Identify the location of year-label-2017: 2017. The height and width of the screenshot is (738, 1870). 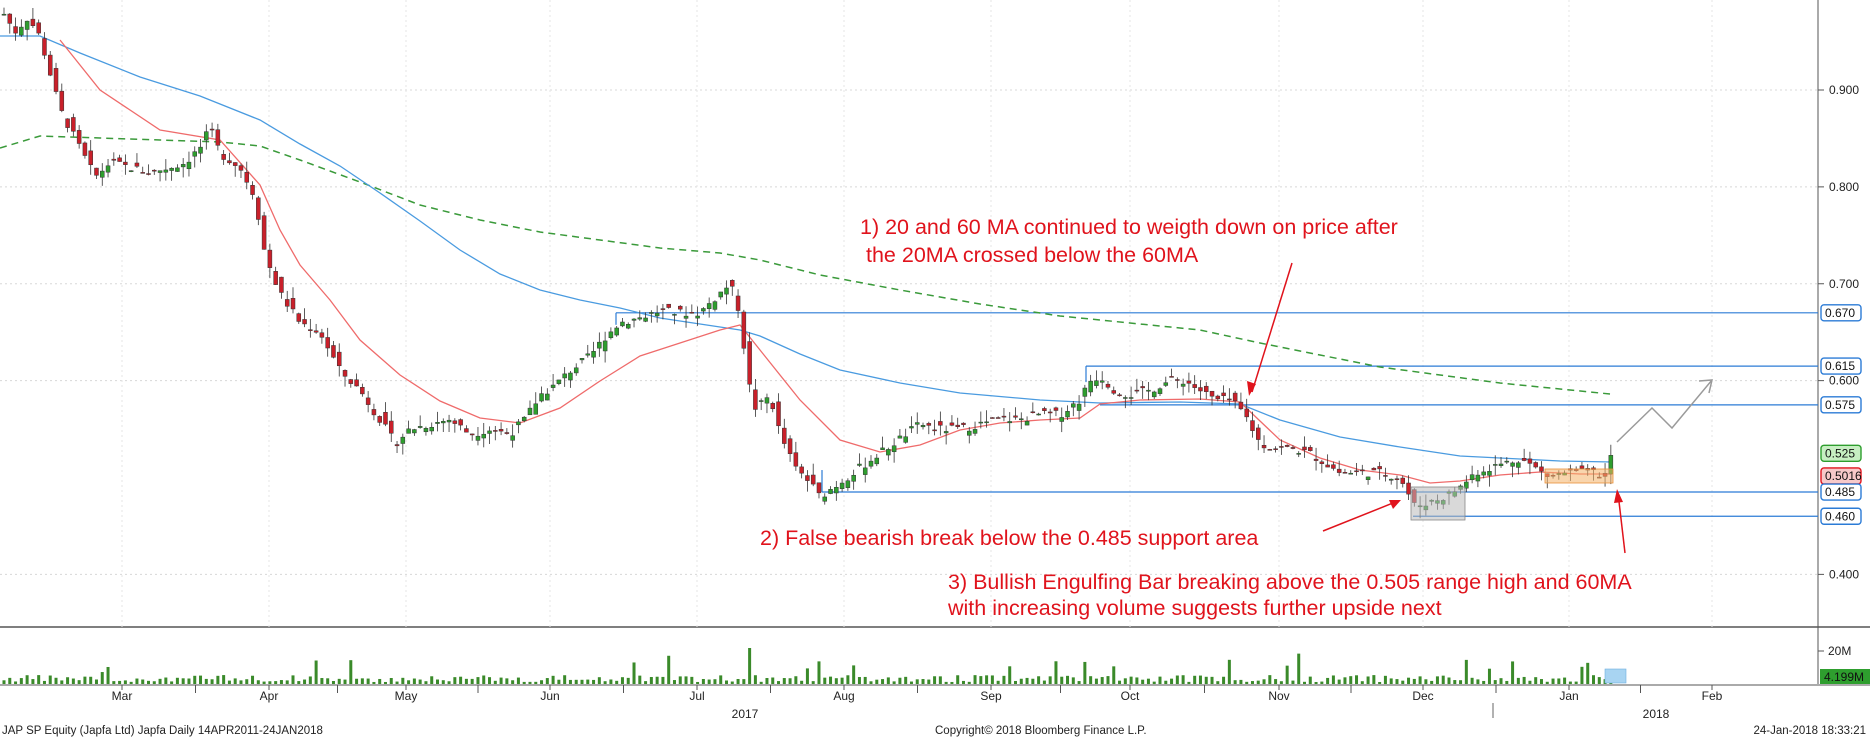
(745, 714).